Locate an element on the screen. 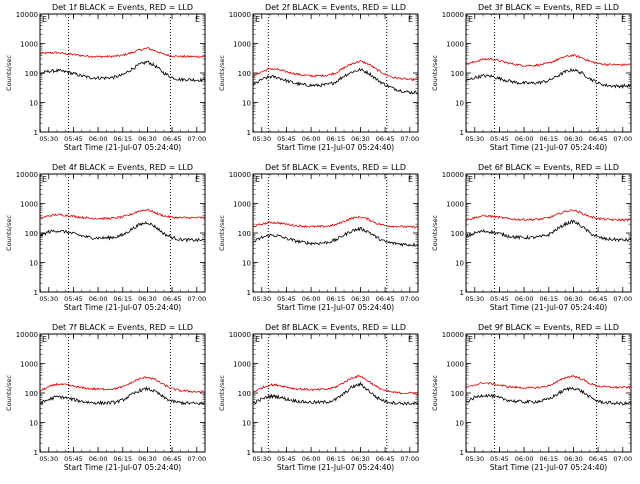 This screenshot has height=484, width=640. panel-title: Det 8f BLACK = Events, RED = LLD is located at coordinates (335, 327).